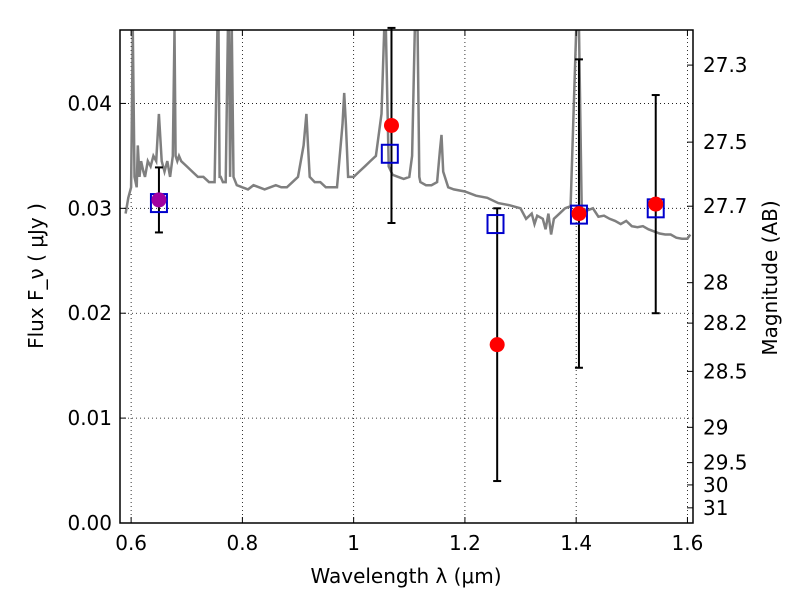 The image size is (800, 600). Describe the element at coordinates (89, 523) in the screenshot. I see `y-tick-label: 0.00` at that location.